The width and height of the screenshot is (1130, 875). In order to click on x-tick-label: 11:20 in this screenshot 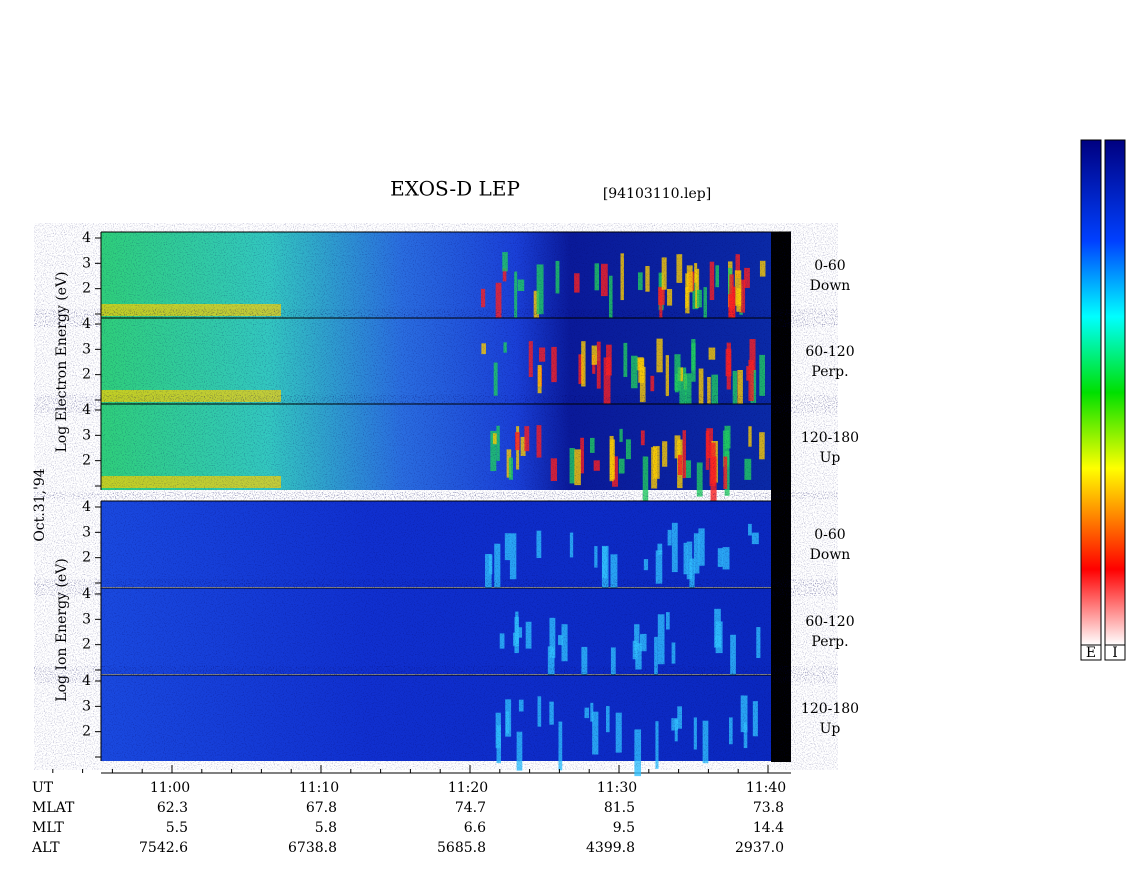, I will do `click(468, 788)`.